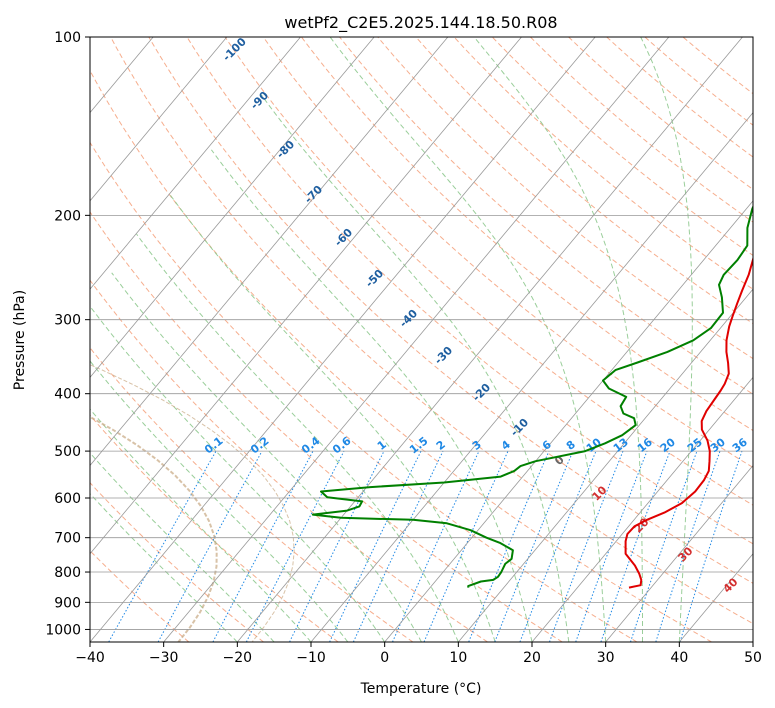 This screenshot has width=775, height=708. What do you see at coordinates (285, 149) in the screenshot?
I see `dry-adiabat-label: -80` at bounding box center [285, 149].